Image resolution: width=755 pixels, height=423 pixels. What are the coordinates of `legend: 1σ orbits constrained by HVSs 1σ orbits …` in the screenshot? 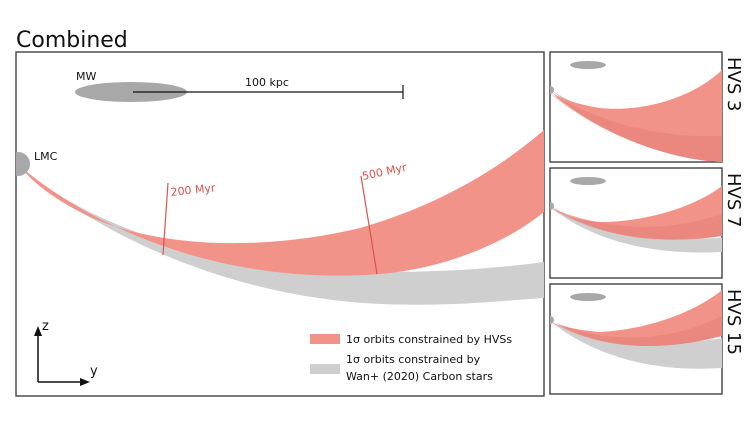 It's located at (411, 358).